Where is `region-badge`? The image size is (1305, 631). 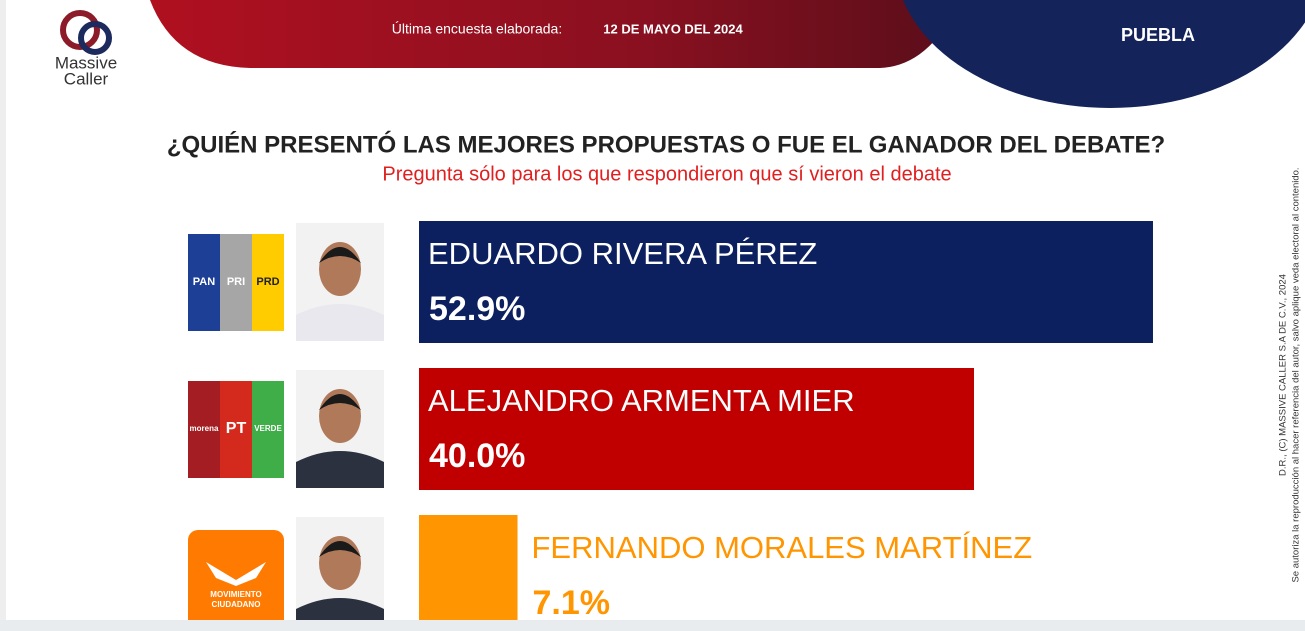 region-badge is located at coordinates (1104, 54).